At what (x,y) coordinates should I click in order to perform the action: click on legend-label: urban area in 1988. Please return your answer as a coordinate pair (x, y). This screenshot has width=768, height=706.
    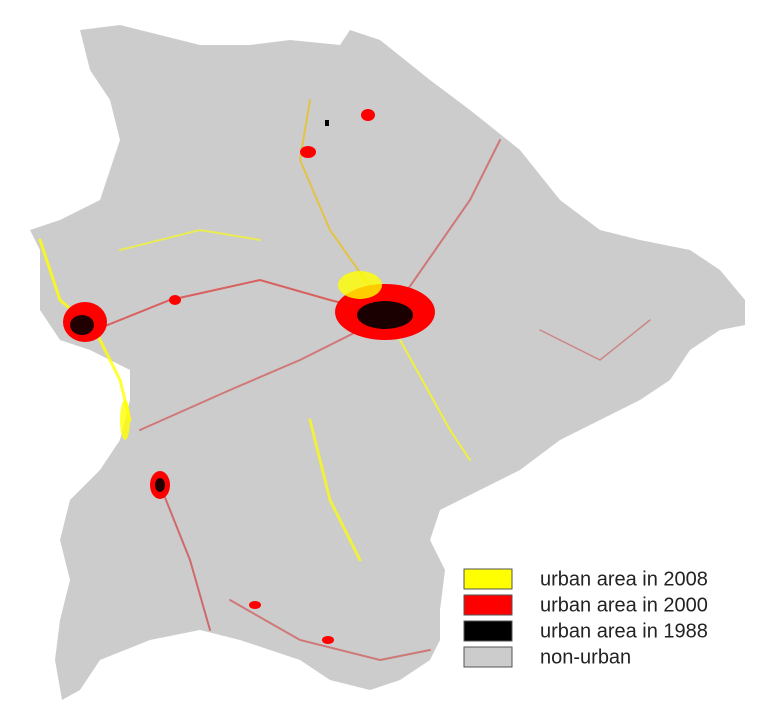
    Looking at the image, I should click on (624, 631).